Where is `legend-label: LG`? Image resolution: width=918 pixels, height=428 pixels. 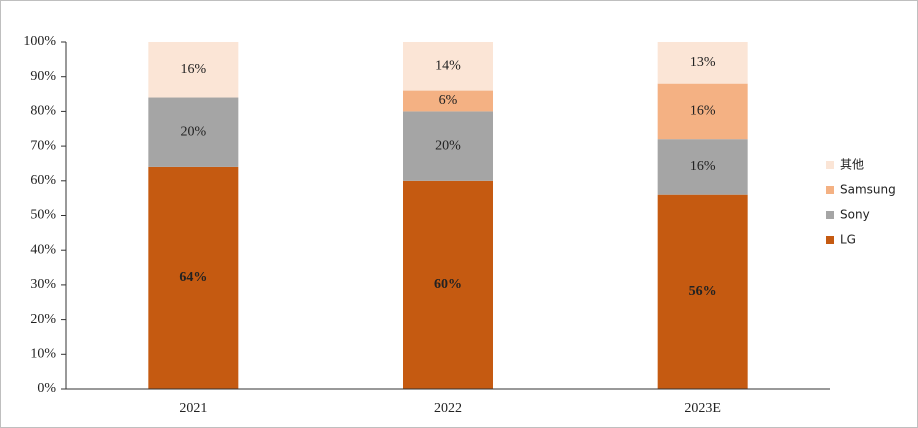 legend-label: LG is located at coordinates (848, 240).